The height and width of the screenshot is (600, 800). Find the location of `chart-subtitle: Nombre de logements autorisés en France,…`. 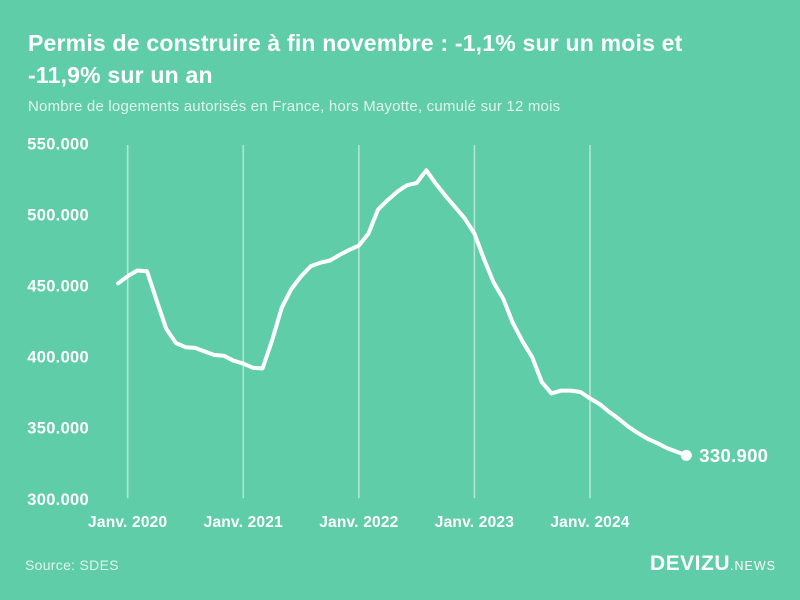

chart-subtitle: Nombre de logements autorisés en France,… is located at coordinates (294, 106).